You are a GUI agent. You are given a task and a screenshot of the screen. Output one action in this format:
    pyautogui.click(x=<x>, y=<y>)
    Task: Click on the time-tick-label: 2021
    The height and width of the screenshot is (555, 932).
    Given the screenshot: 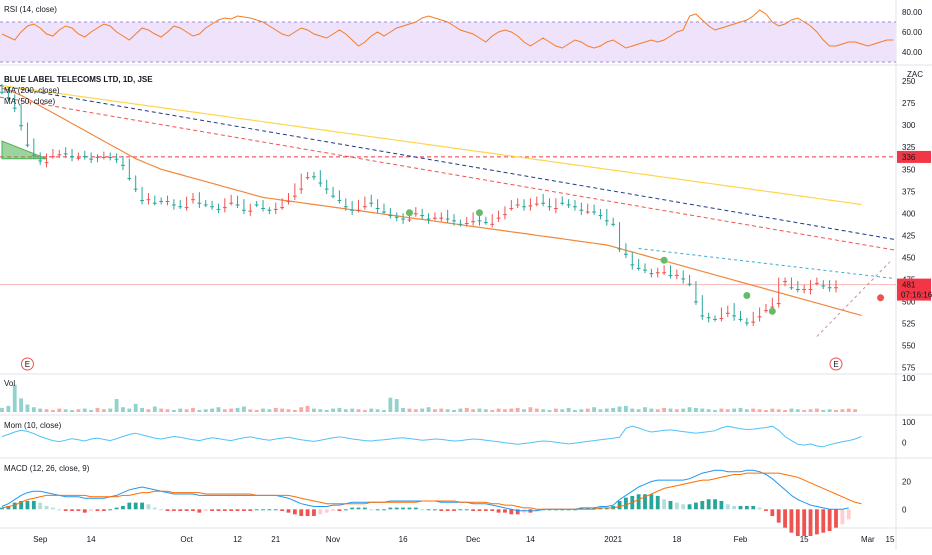 What is the action you would take?
    pyautogui.click(x=613, y=539)
    